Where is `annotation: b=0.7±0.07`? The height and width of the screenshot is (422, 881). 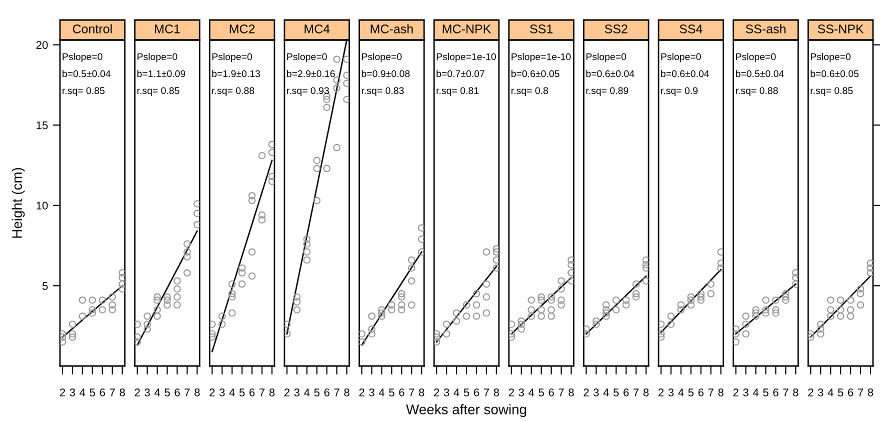 annotation: b=0.7±0.07 is located at coordinates (460, 74).